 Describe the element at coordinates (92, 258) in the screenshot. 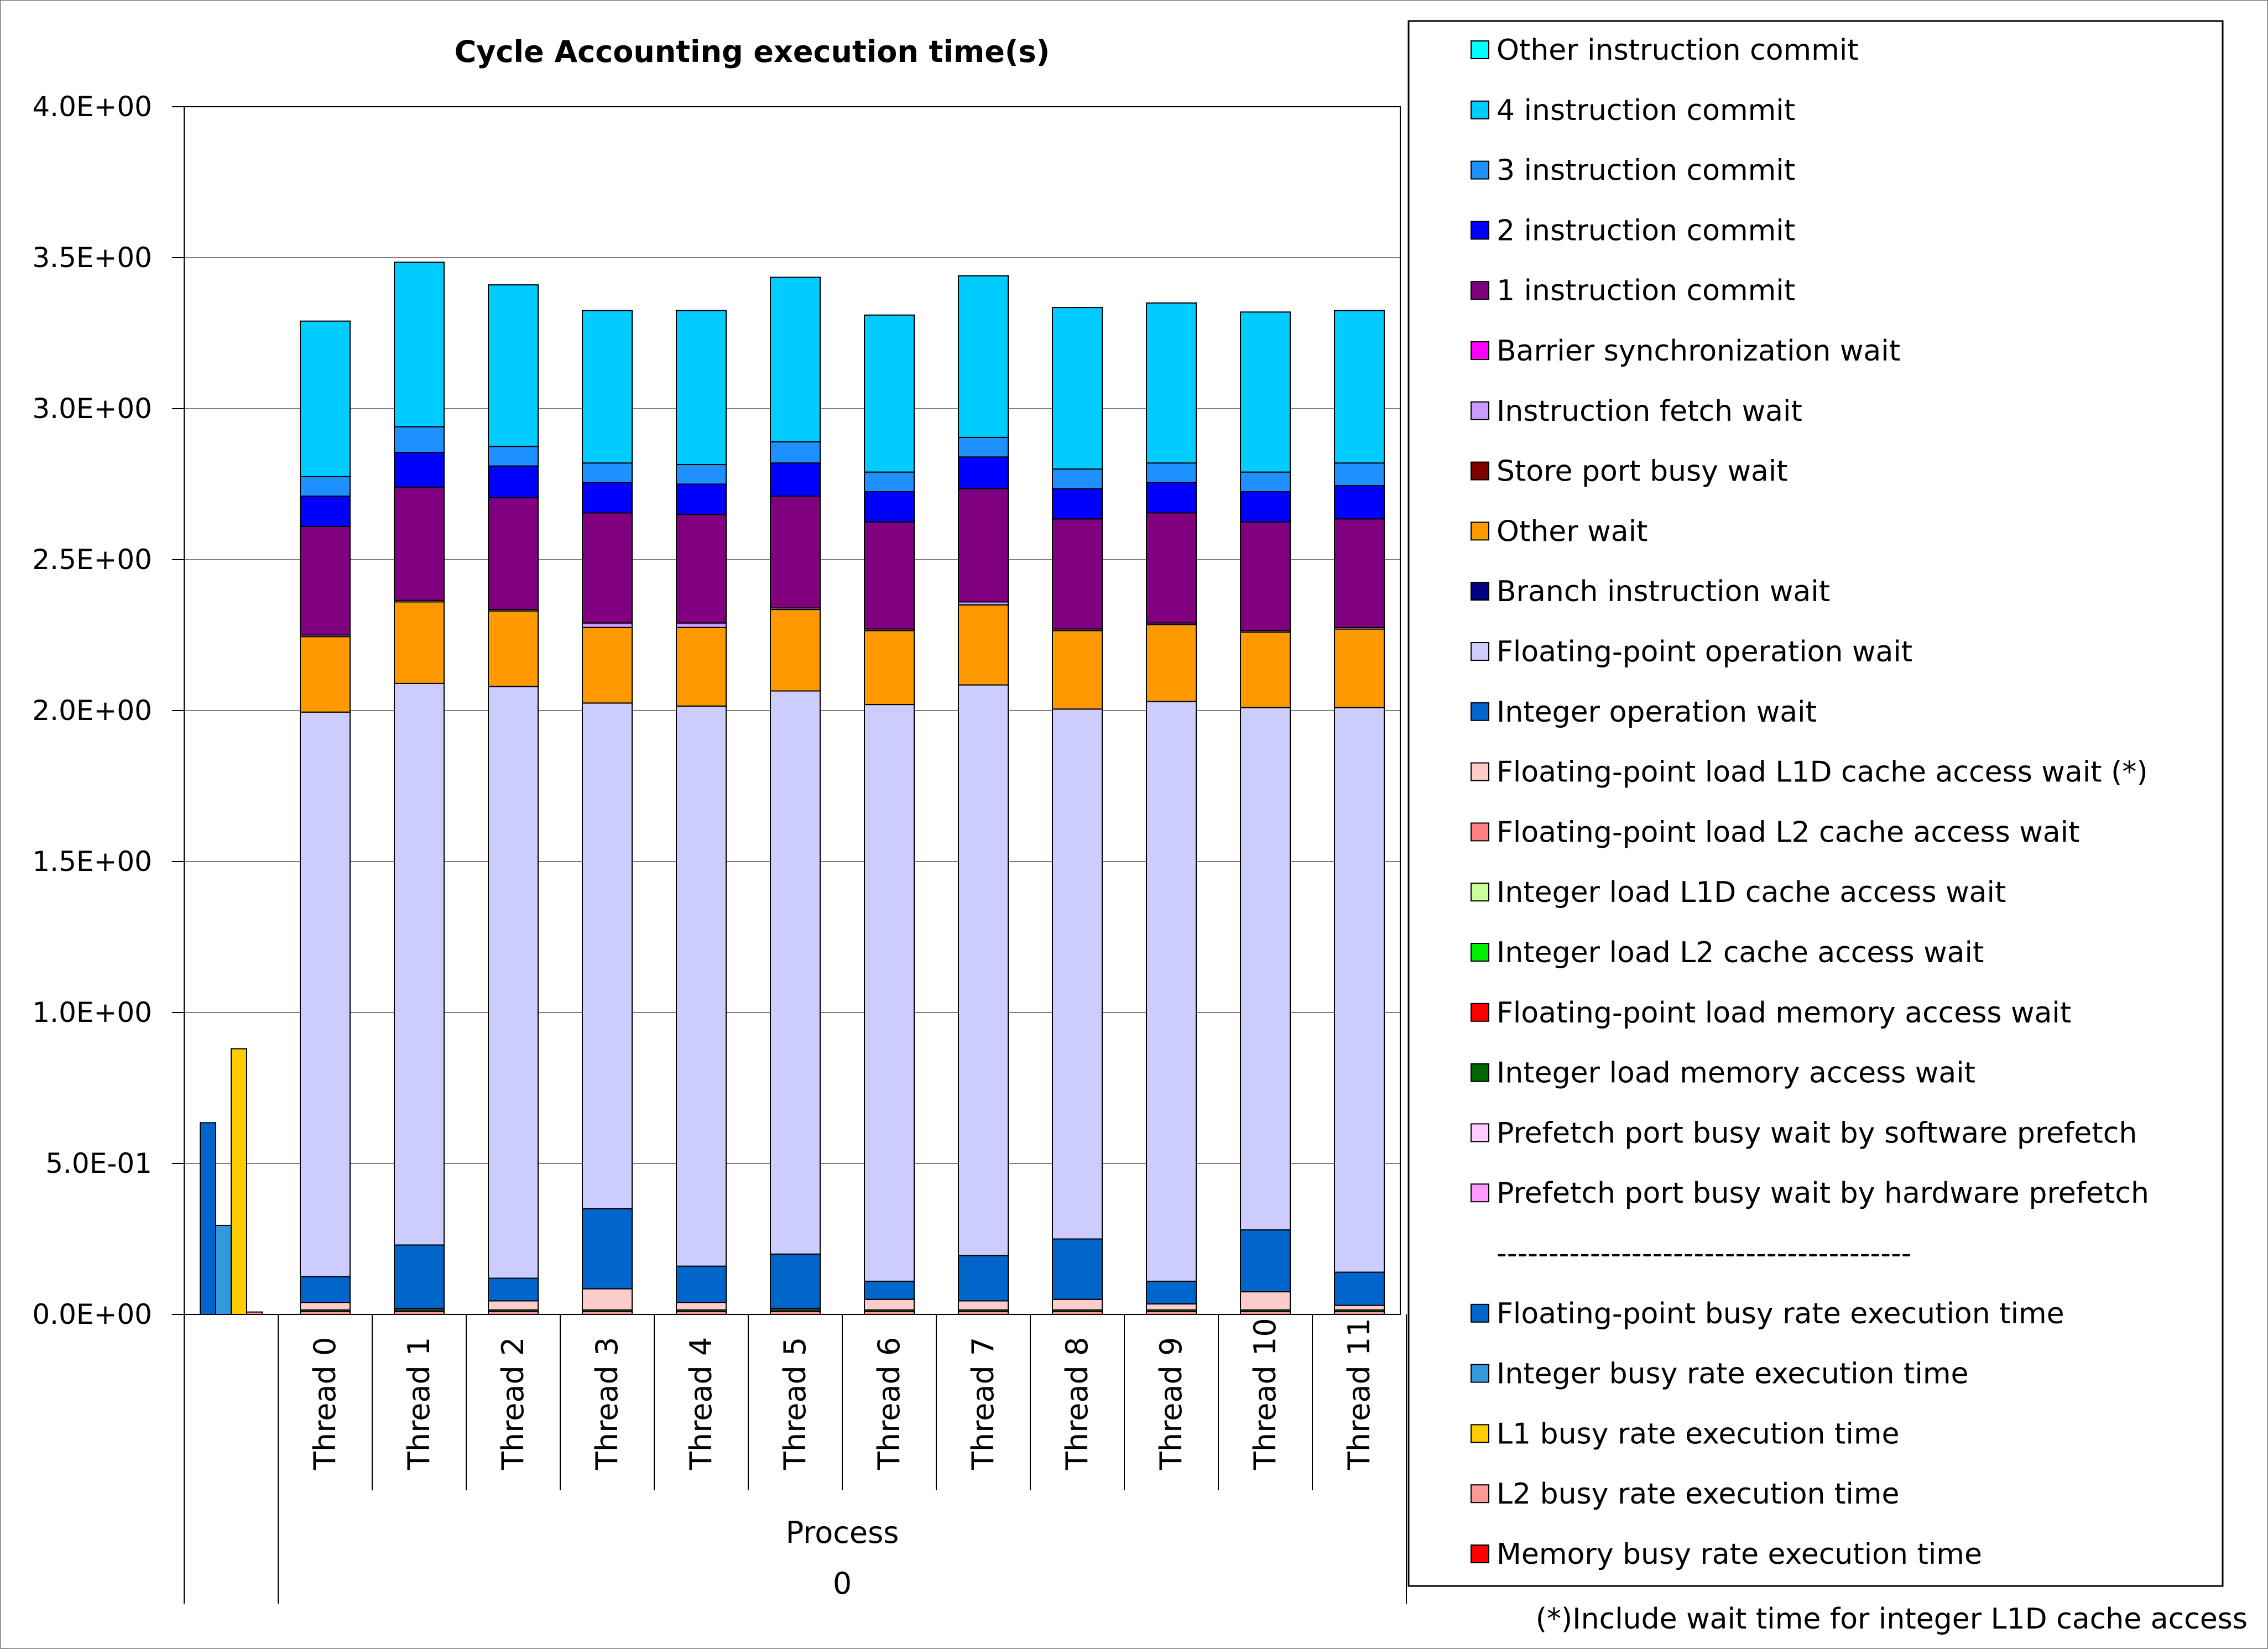

I see `y-tick-label: 3.5E+00` at that location.